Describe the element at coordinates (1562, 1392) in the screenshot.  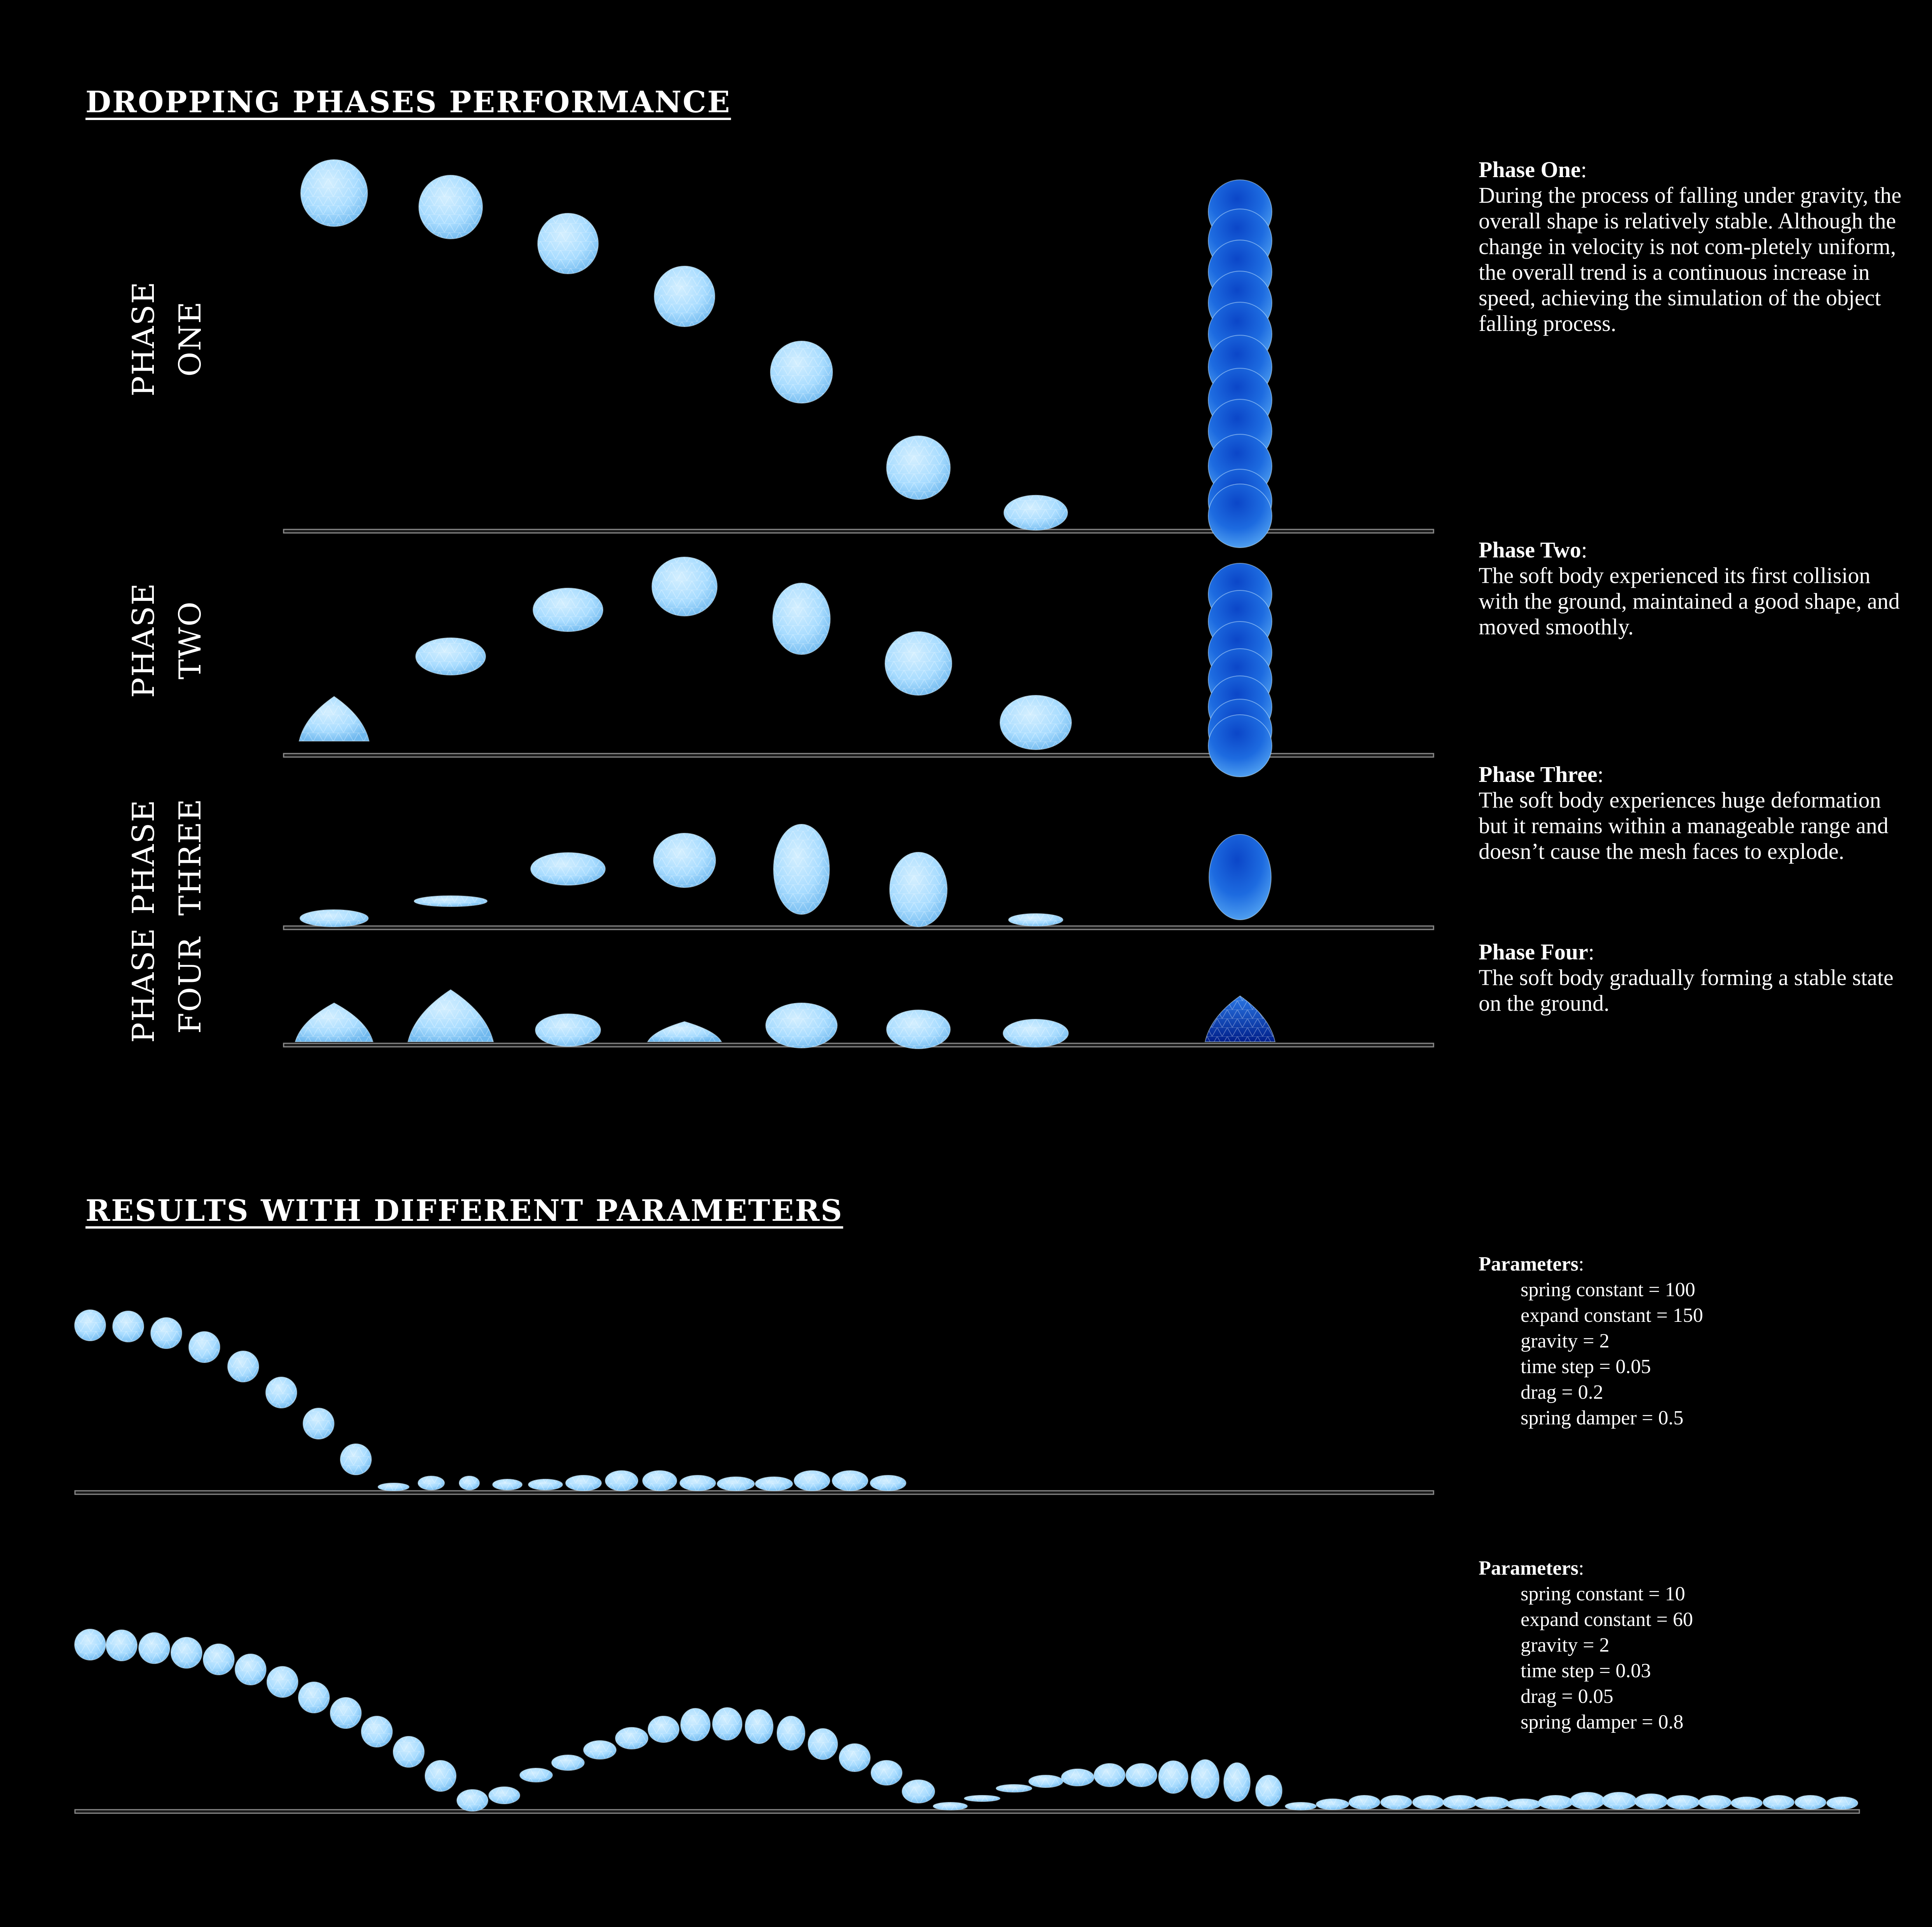
I see `parameter-item: drag = 0.2` at that location.